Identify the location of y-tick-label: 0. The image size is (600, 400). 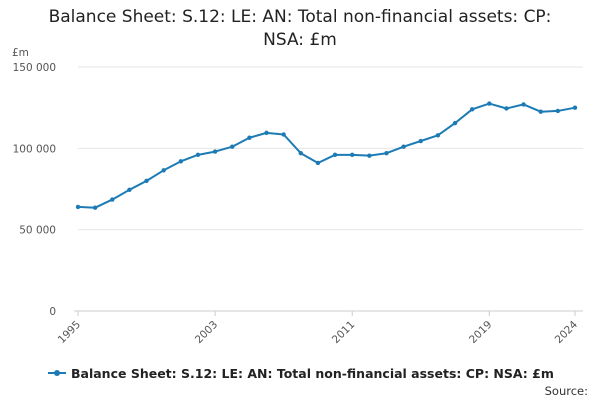
(52, 312).